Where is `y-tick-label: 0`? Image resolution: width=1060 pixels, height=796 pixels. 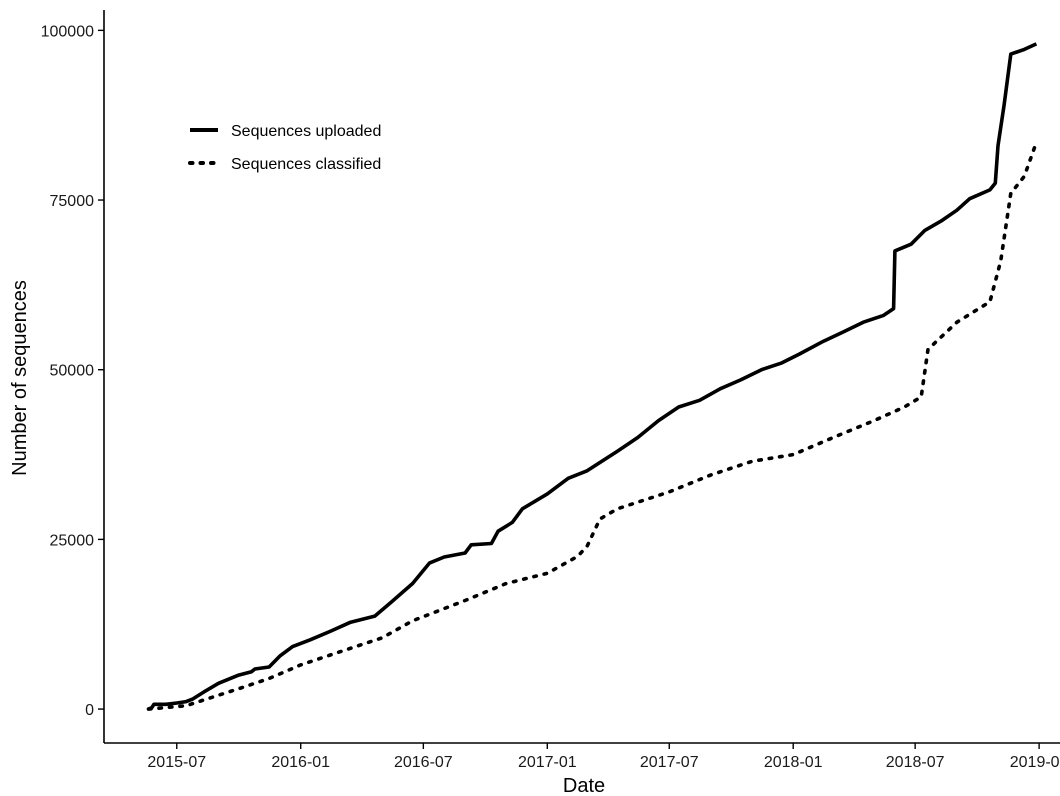
y-tick-label: 0 is located at coordinates (89, 710).